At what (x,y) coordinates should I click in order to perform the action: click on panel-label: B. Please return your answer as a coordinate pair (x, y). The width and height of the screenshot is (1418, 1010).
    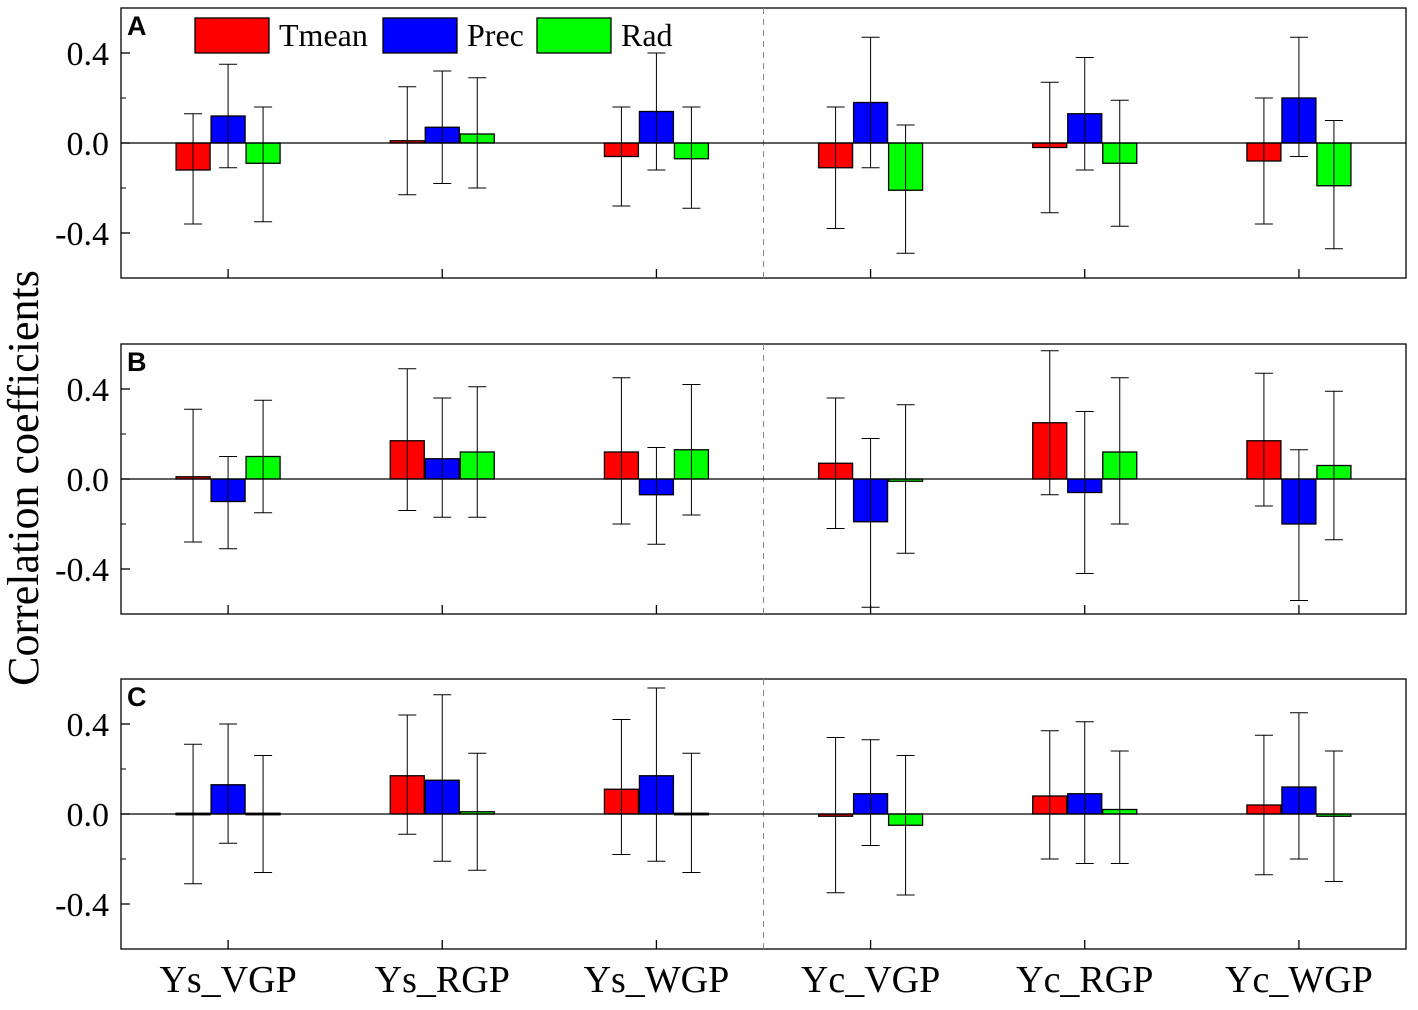
    Looking at the image, I should click on (137, 362).